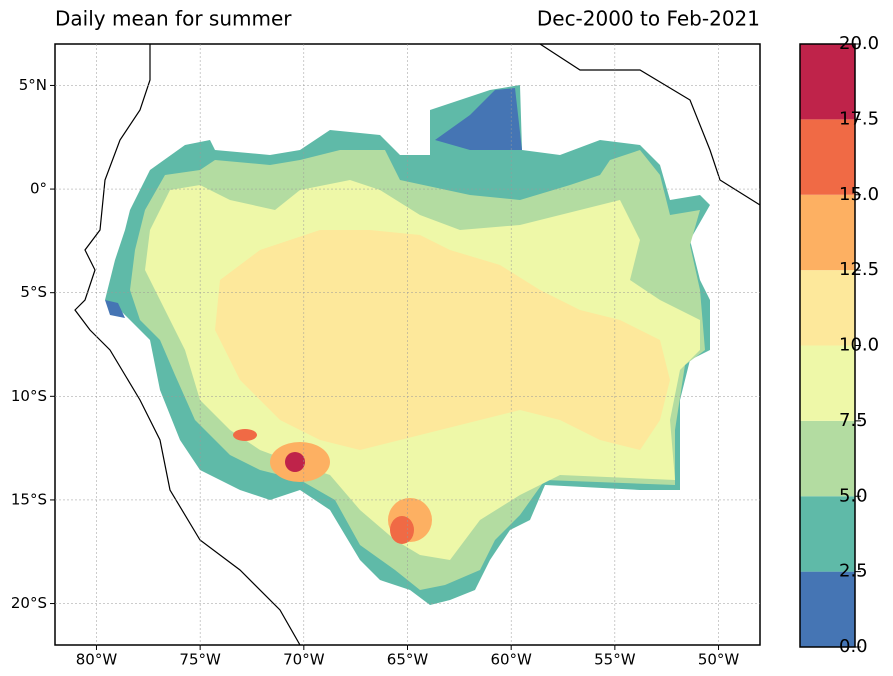  Describe the element at coordinates (38, 189) in the screenshot. I see `y-tick-label: 0°` at that location.